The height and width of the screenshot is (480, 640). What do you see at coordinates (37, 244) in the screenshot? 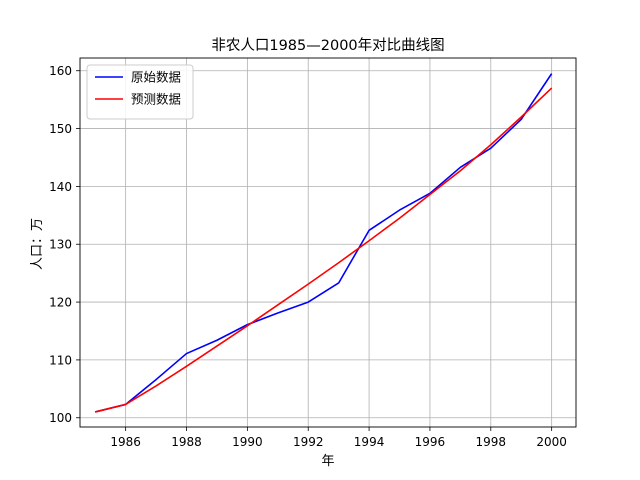
I see `y-axis-label: 人口：万` at bounding box center [37, 244].